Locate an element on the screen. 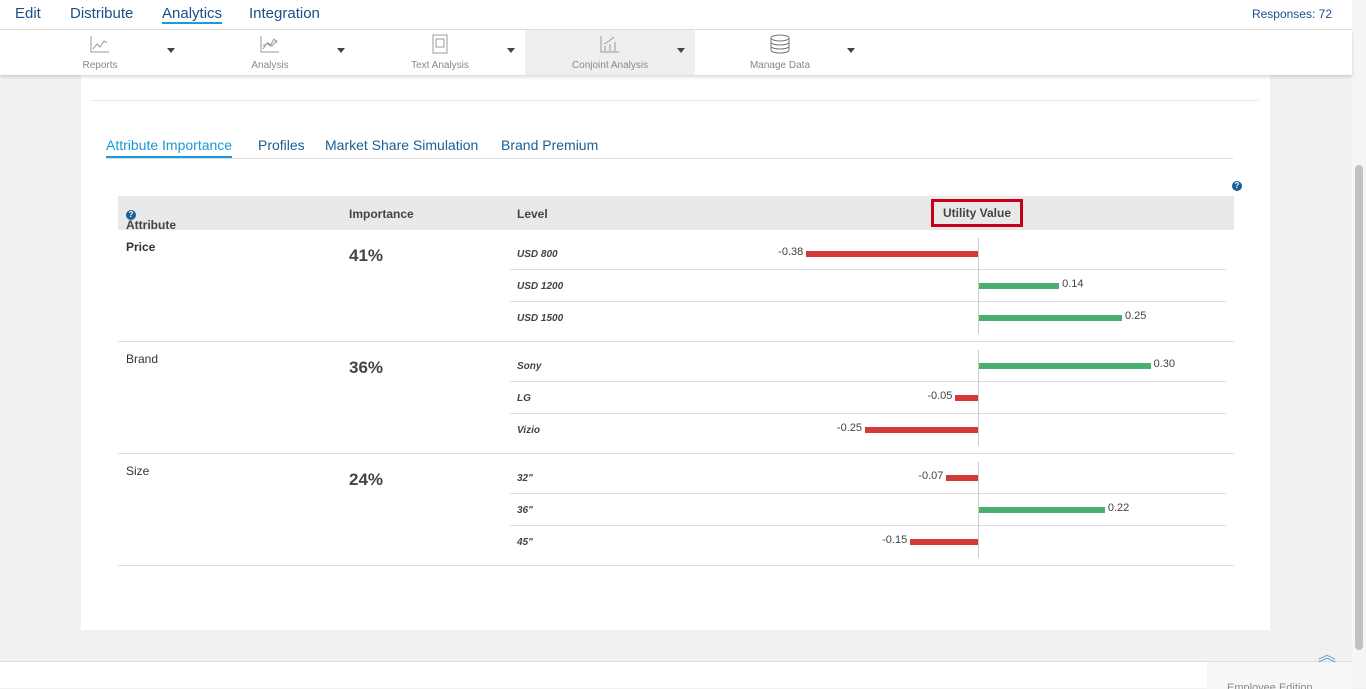  level-row: 32" -0.07 is located at coordinates (868, 478).